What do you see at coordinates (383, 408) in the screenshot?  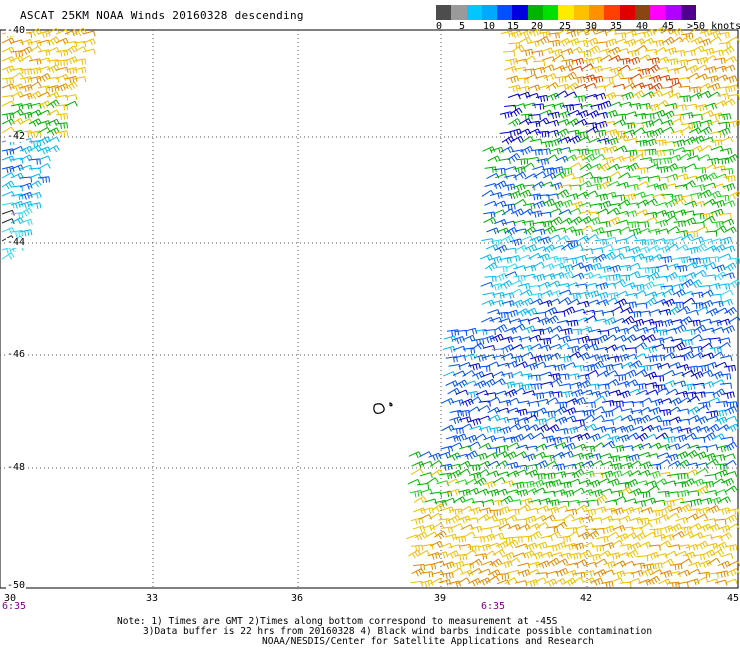 I see `island-outline` at bounding box center [383, 408].